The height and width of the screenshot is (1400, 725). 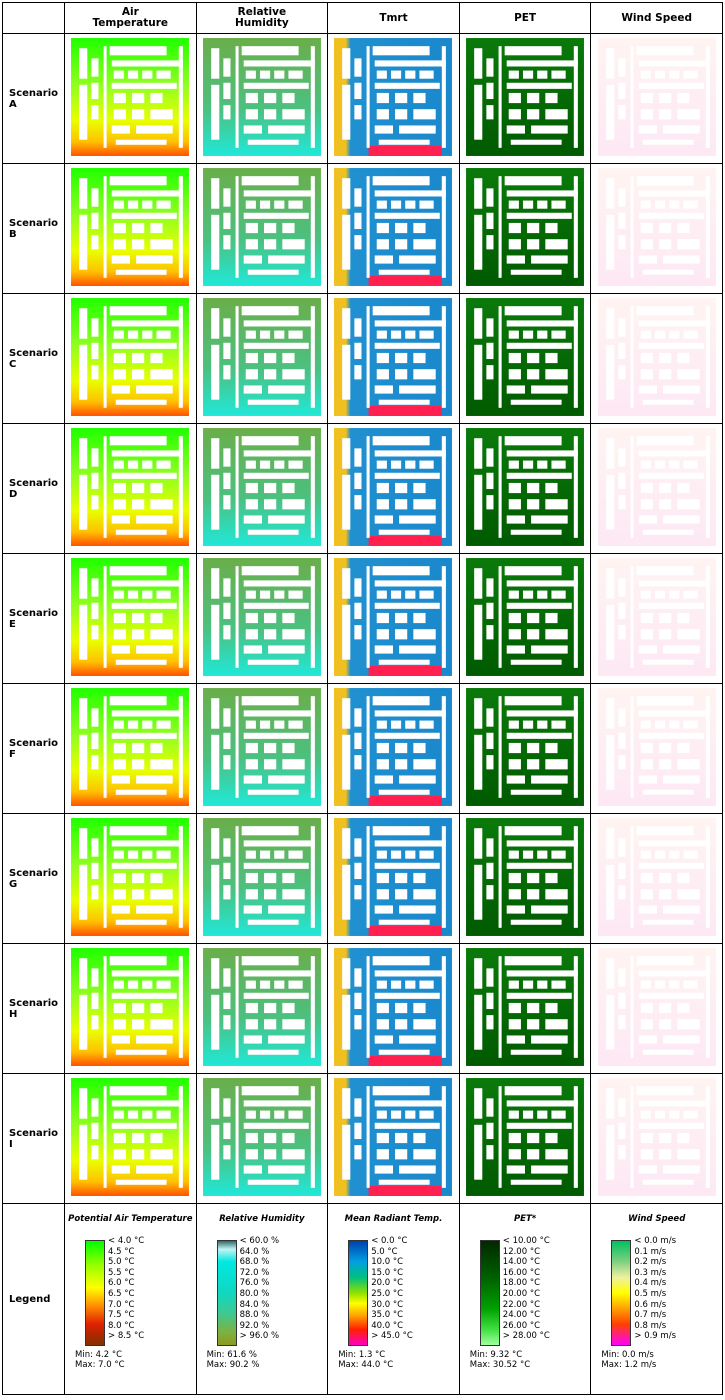 What do you see at coordinates (126, 1336) in the screenshot?
I see `legend-label: > 8.5 °C` at bounding box center [126, 1336].